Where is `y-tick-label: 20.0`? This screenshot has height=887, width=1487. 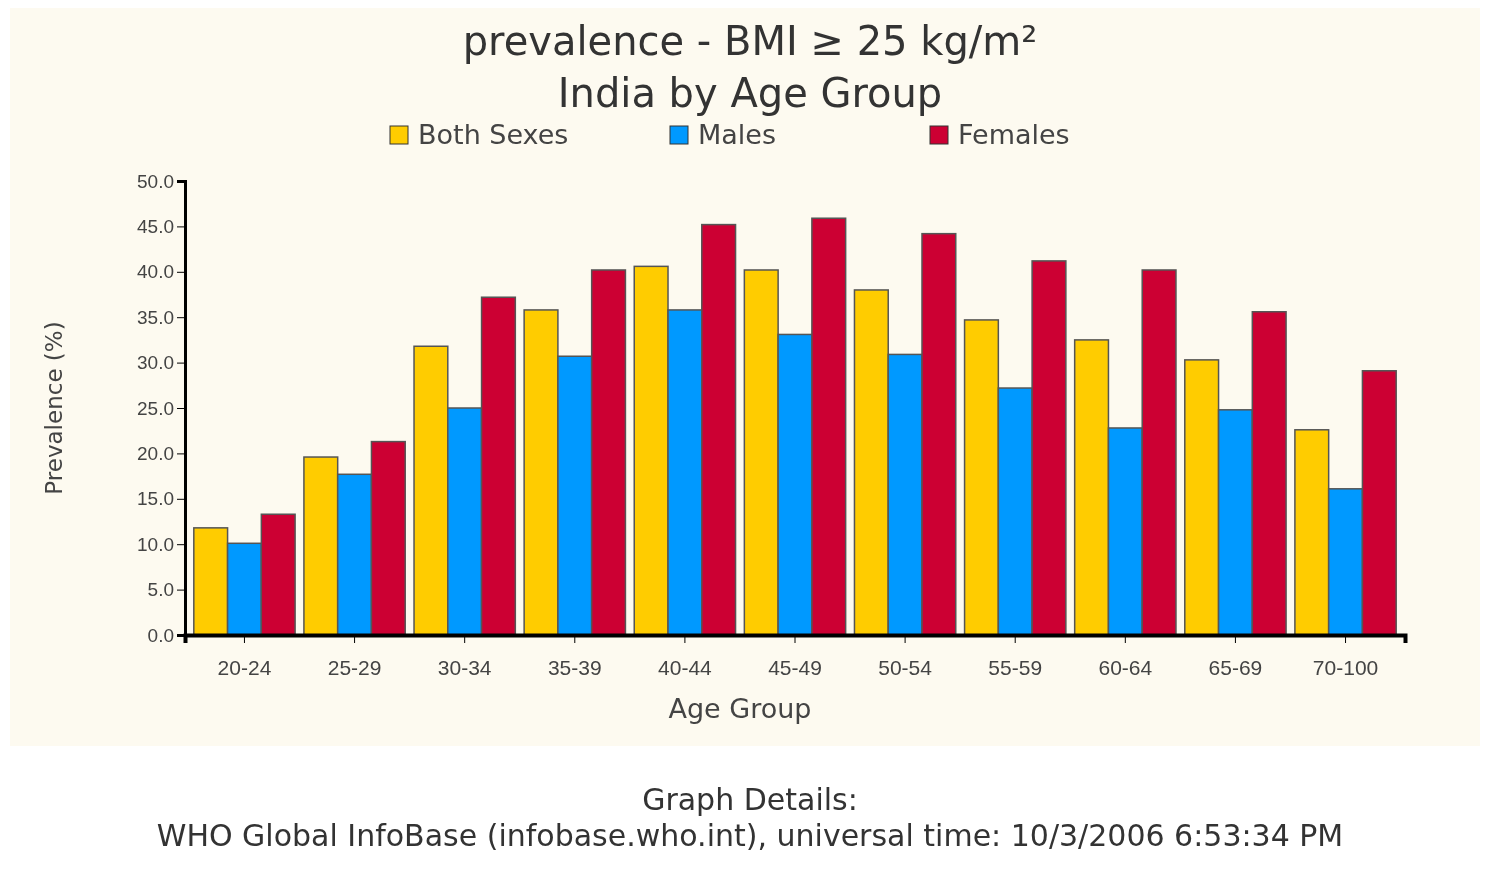 y-tick-label: 20.0 is located at coordinates (155, 453).